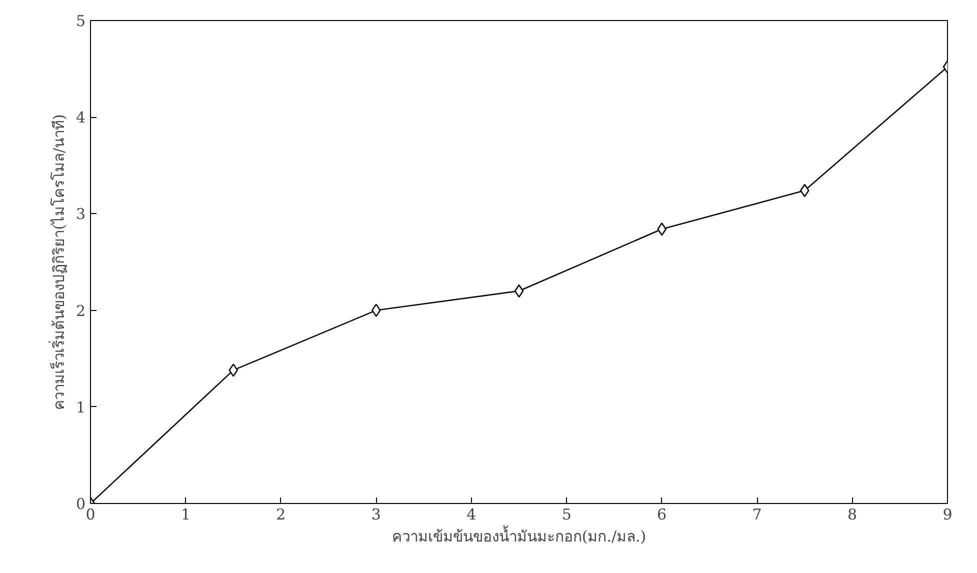 This screenshot has height=573, width=977. I want to click on x-tick-label: 4, so click(471, 515).